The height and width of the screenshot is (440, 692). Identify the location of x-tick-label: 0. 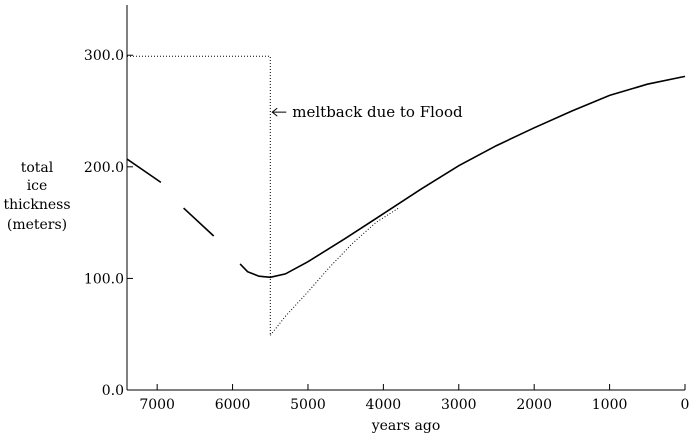
(685, 405).